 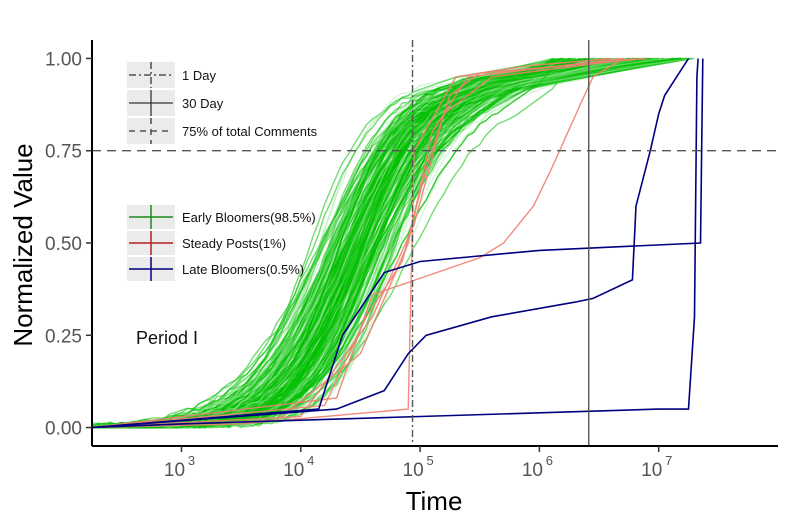 I want to click on x-tick-exponent: 6, so click(x=549, y=460).